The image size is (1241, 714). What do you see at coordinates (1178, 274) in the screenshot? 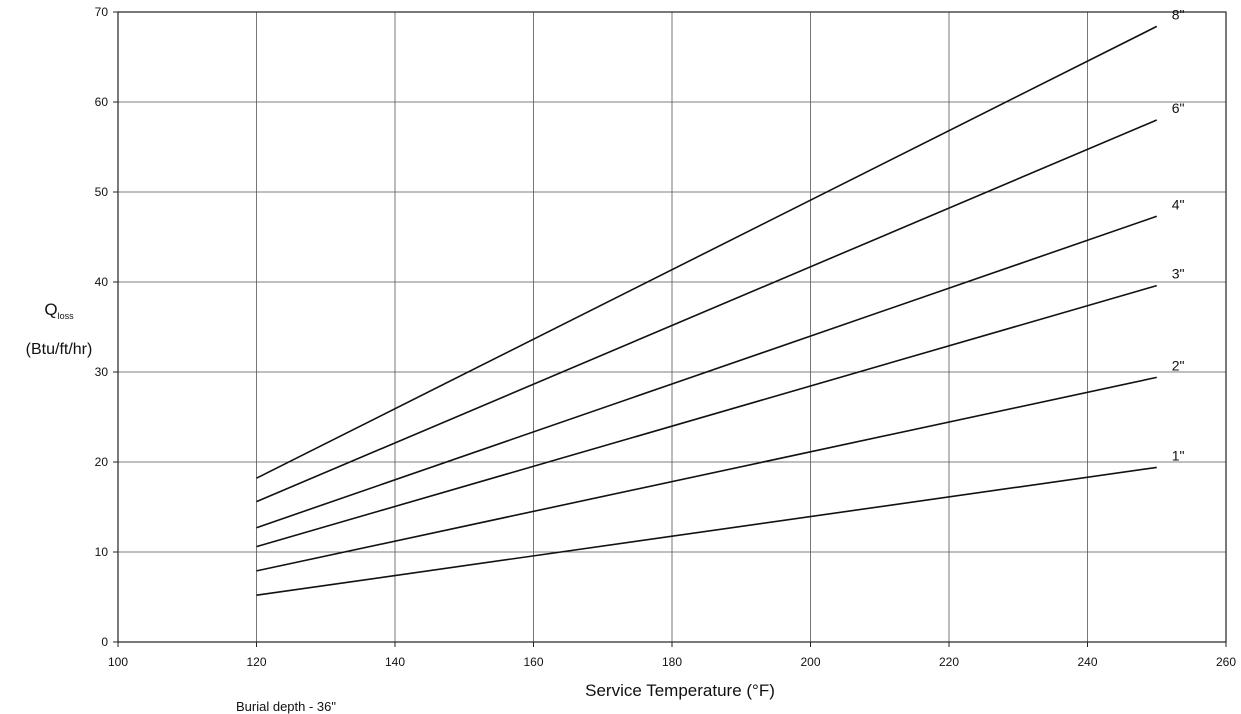
I see `series-label: 3"` at bounding box center [1178, 274].